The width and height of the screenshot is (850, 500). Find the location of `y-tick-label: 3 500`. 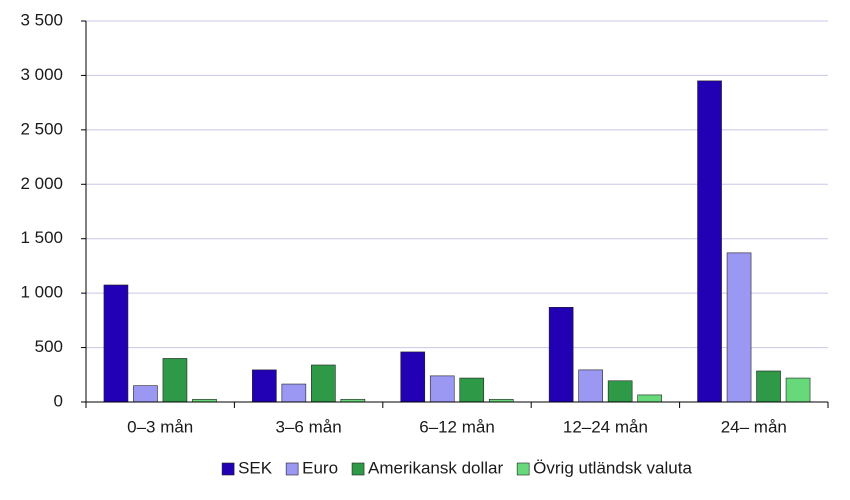

y-tick-label: 3 500 is located at coordinates (41, 19).